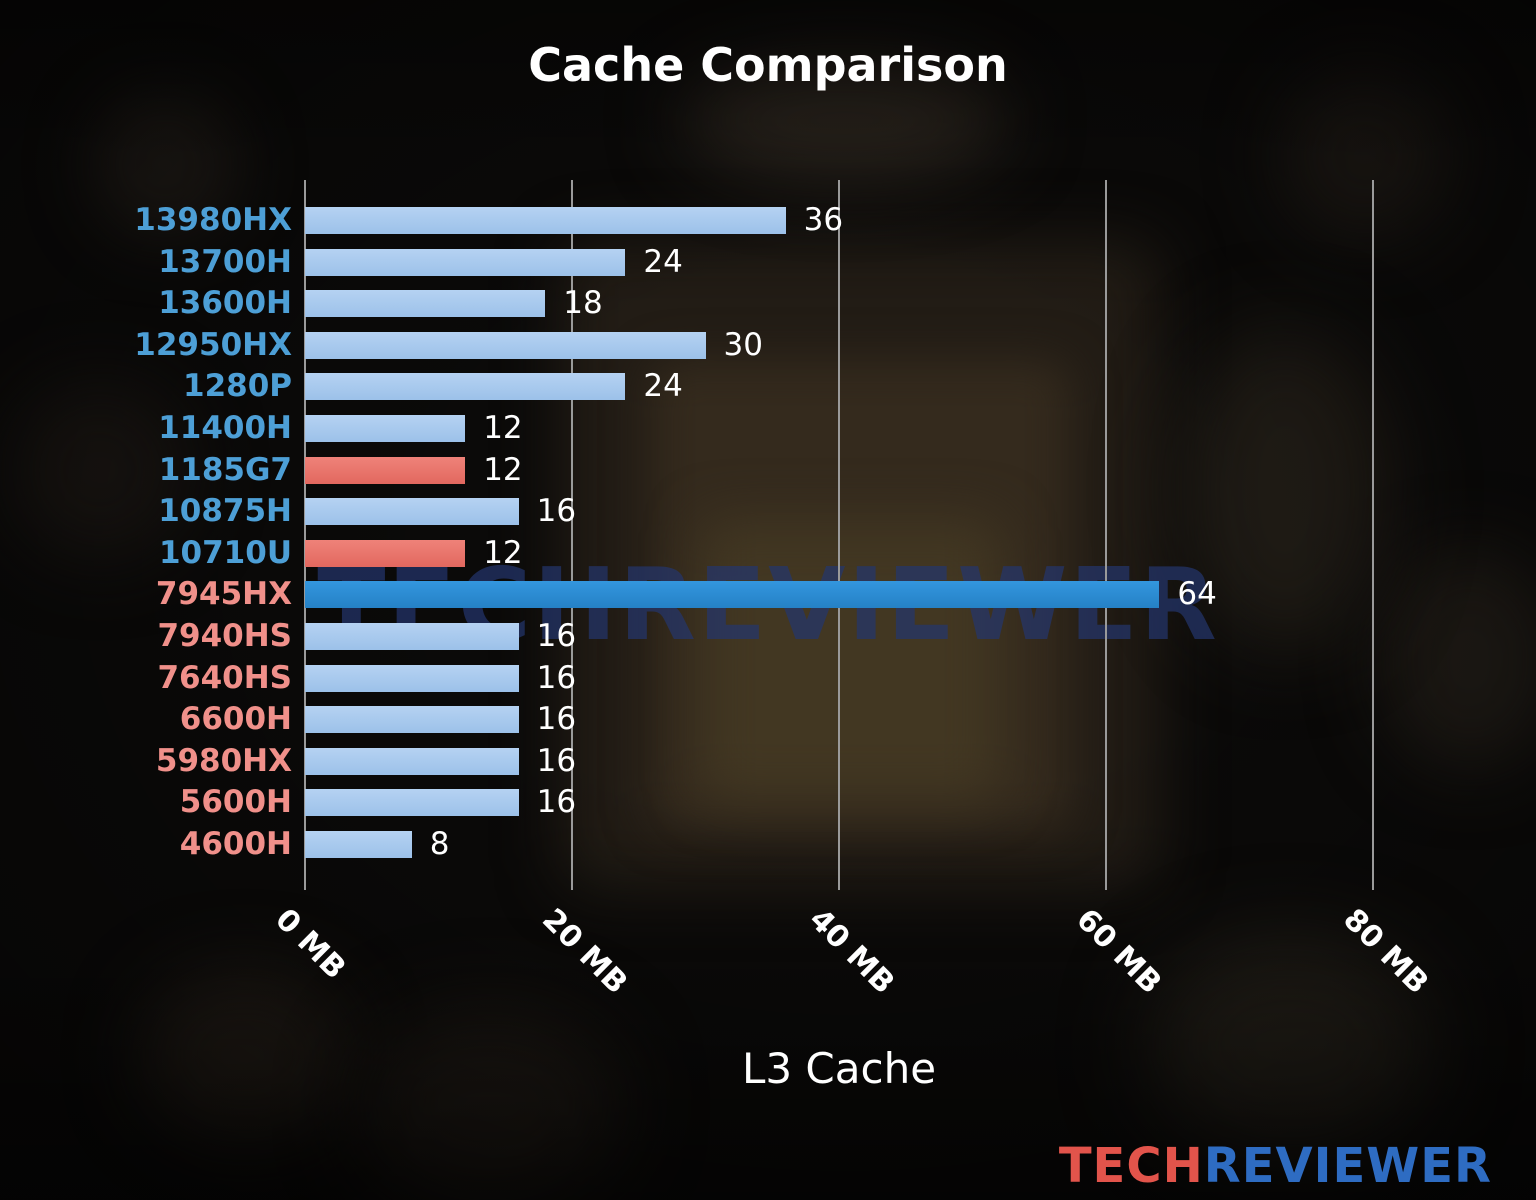 The width and height of the screenshot is (1536, 1200). I want to click on x-tick-label: 0 MB, so click(310, 944).